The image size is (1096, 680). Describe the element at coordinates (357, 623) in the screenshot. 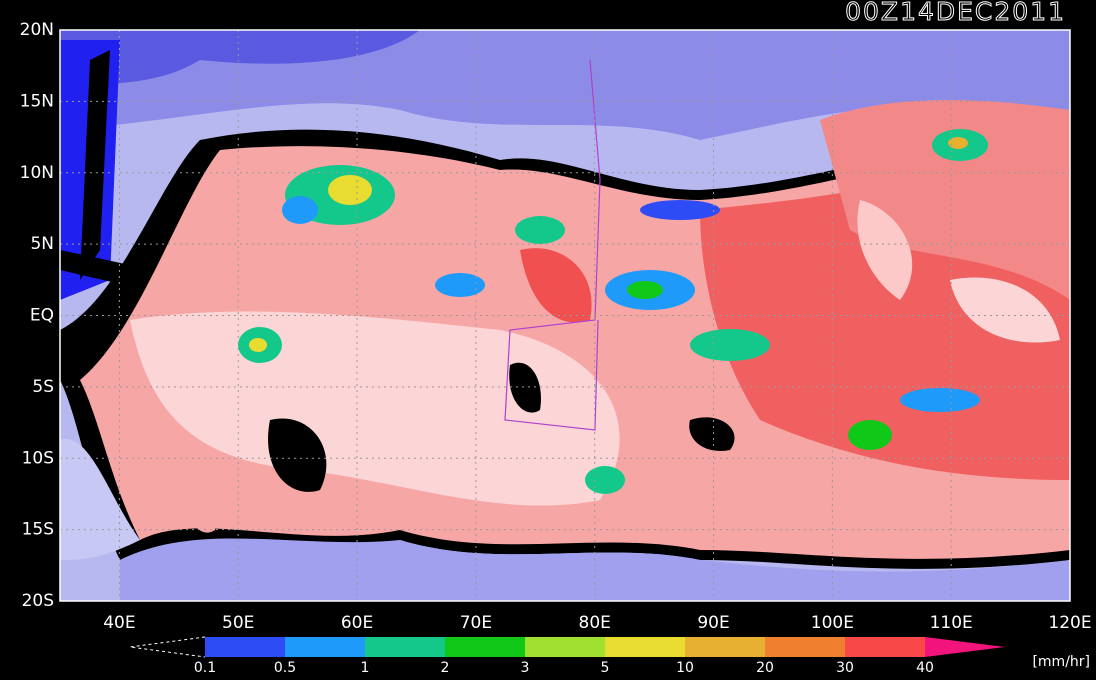

I see `lon-label: 60E` at that location.